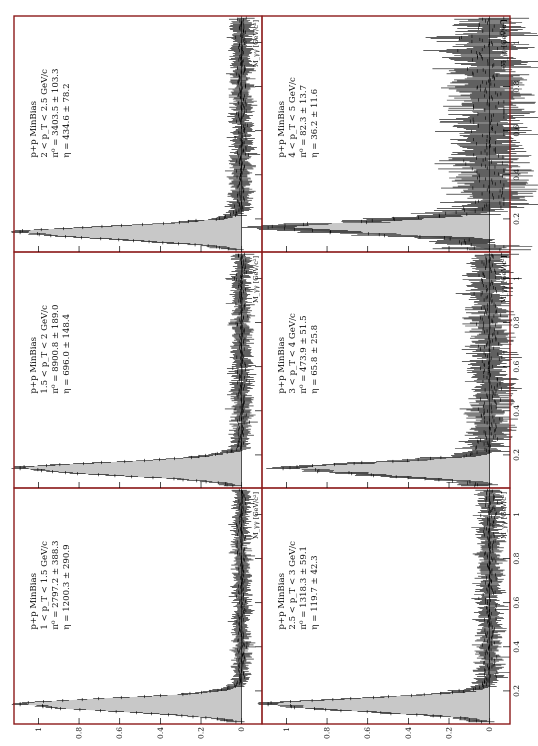 This screenshot has height=746, width=538. What do you see at coordinates (516, 86) in the screenshot?
I see `x-tick-label: 0.8` at bounding box center [516, 86].